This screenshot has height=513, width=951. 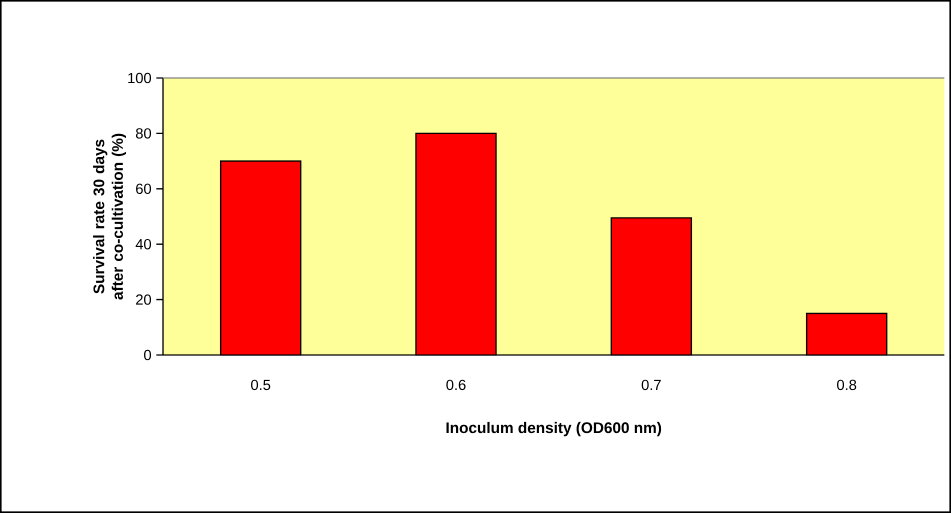 I want to click on x-axis-title: Inoculum density (OD600 nm), so click(x=554, y=429).